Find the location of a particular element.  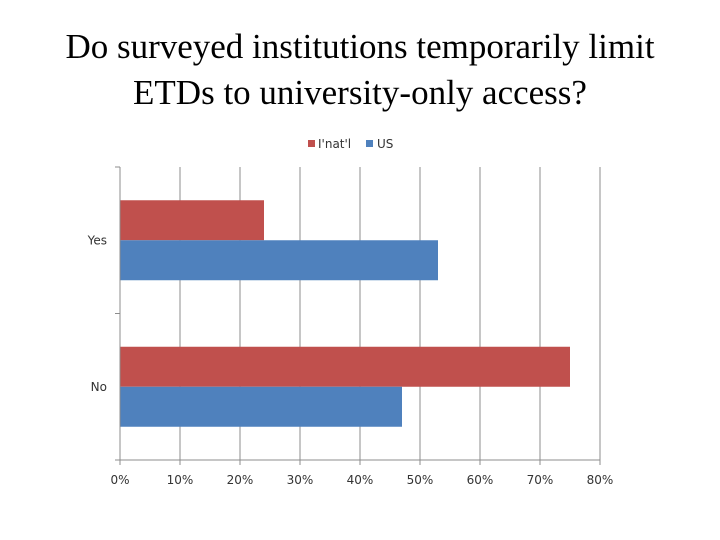

x-tick-label-6: 60% is located at coordinates (480, 480).